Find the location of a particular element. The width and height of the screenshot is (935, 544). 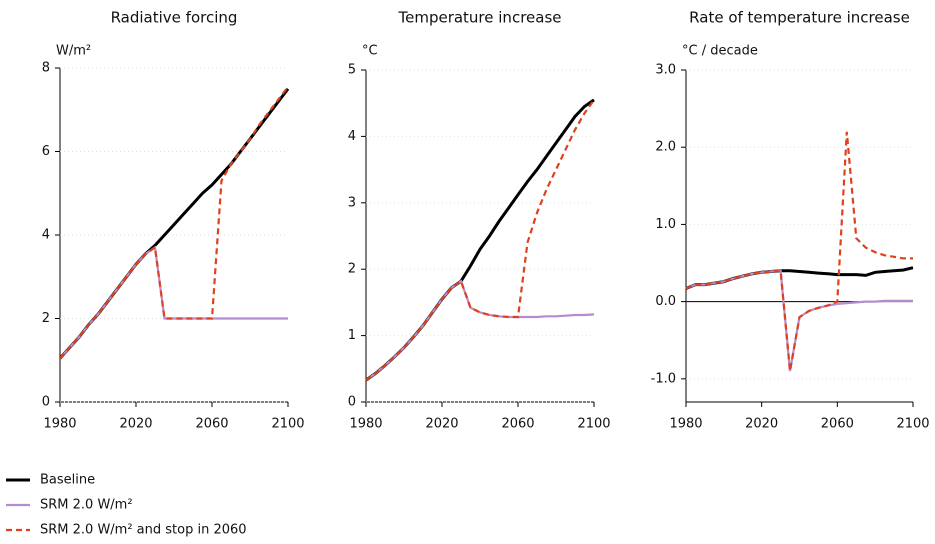

y-tick-label: 6 is located at coordinates (46, 151).